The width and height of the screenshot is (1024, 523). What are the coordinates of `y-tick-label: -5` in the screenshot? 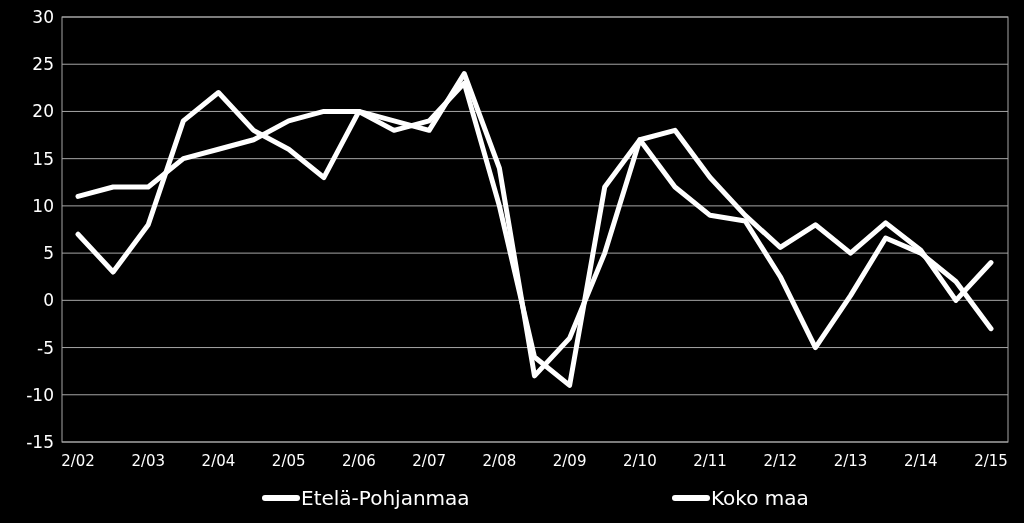 It's located at (45, 347).